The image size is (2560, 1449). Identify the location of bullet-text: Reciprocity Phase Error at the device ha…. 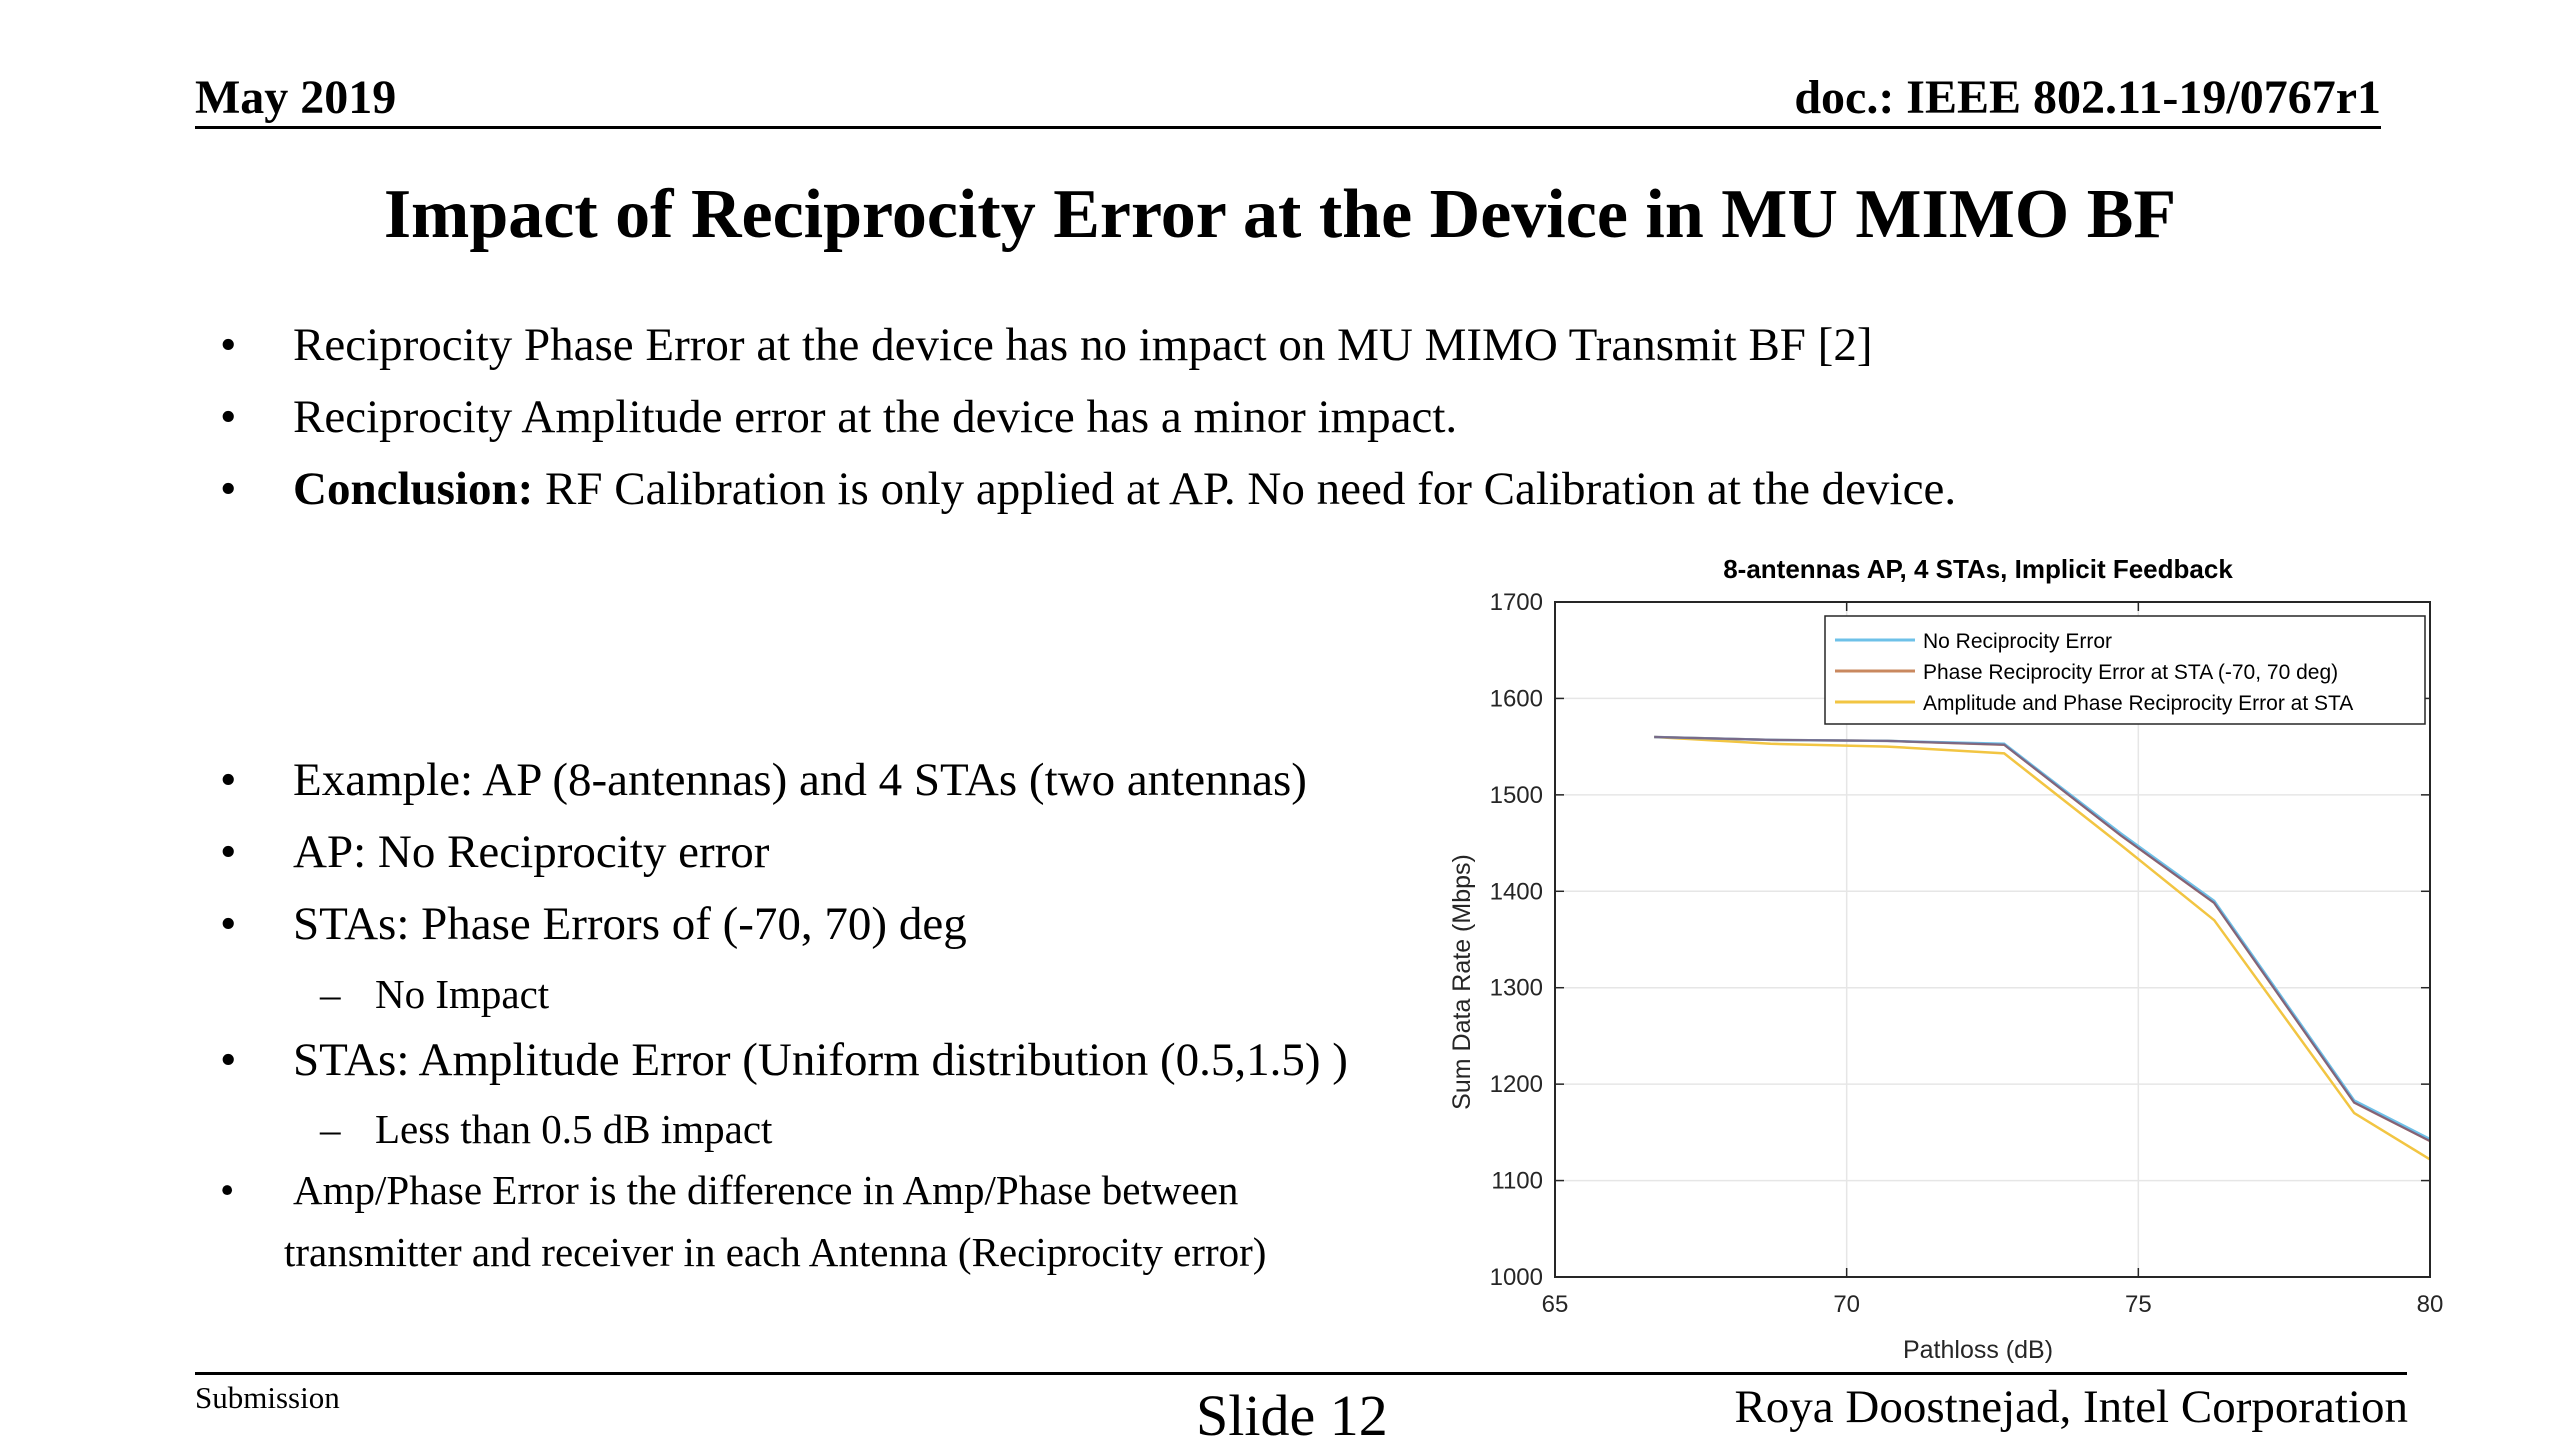
(1083, 345).